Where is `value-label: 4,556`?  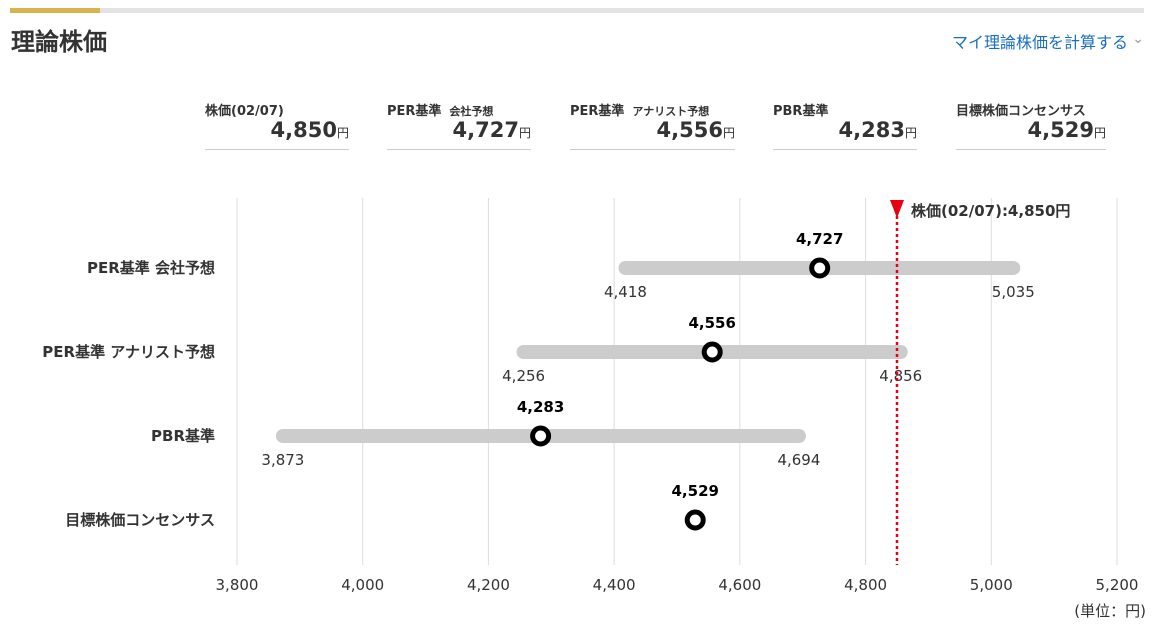
value-label: 4,556 is located at coordinates (711, 323).